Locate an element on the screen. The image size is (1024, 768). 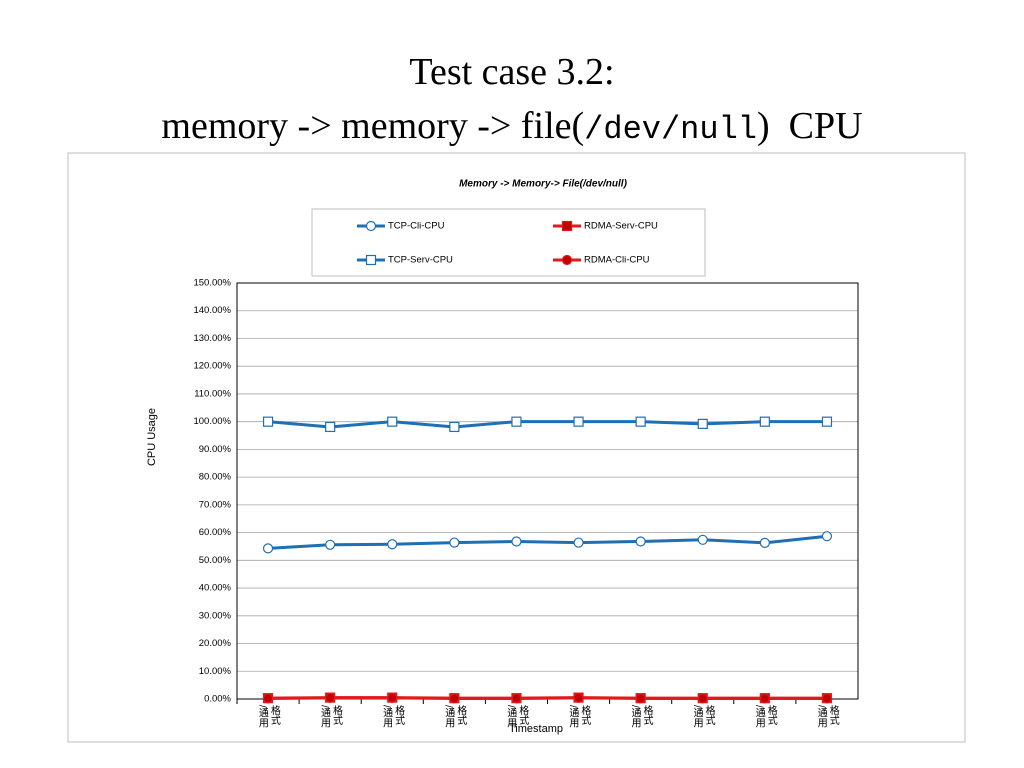
y-tick-label: 100.00% is located at coordinates (212, 421).